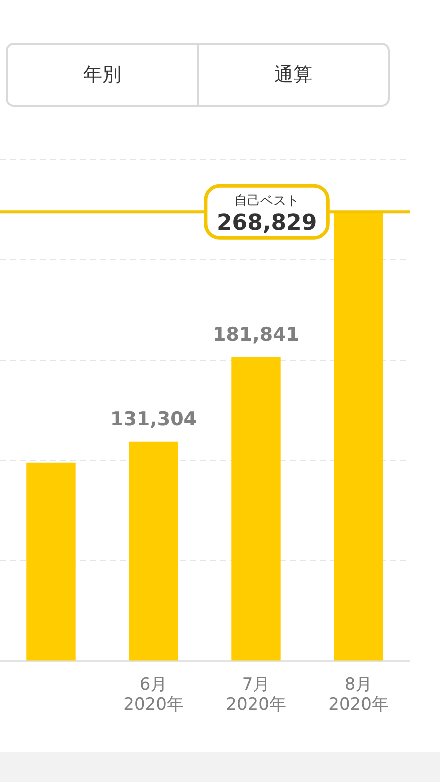 The height and width of the screenshot is (782, 440). Describe the element at coordinates (154, 419) in the screenshot. I see `data-label: 131,304` at that location.